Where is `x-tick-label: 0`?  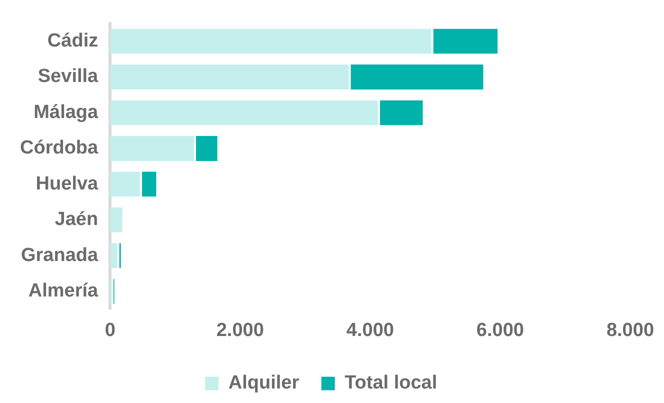
x-tick-label: 0 is located at coordinates (110, 330).